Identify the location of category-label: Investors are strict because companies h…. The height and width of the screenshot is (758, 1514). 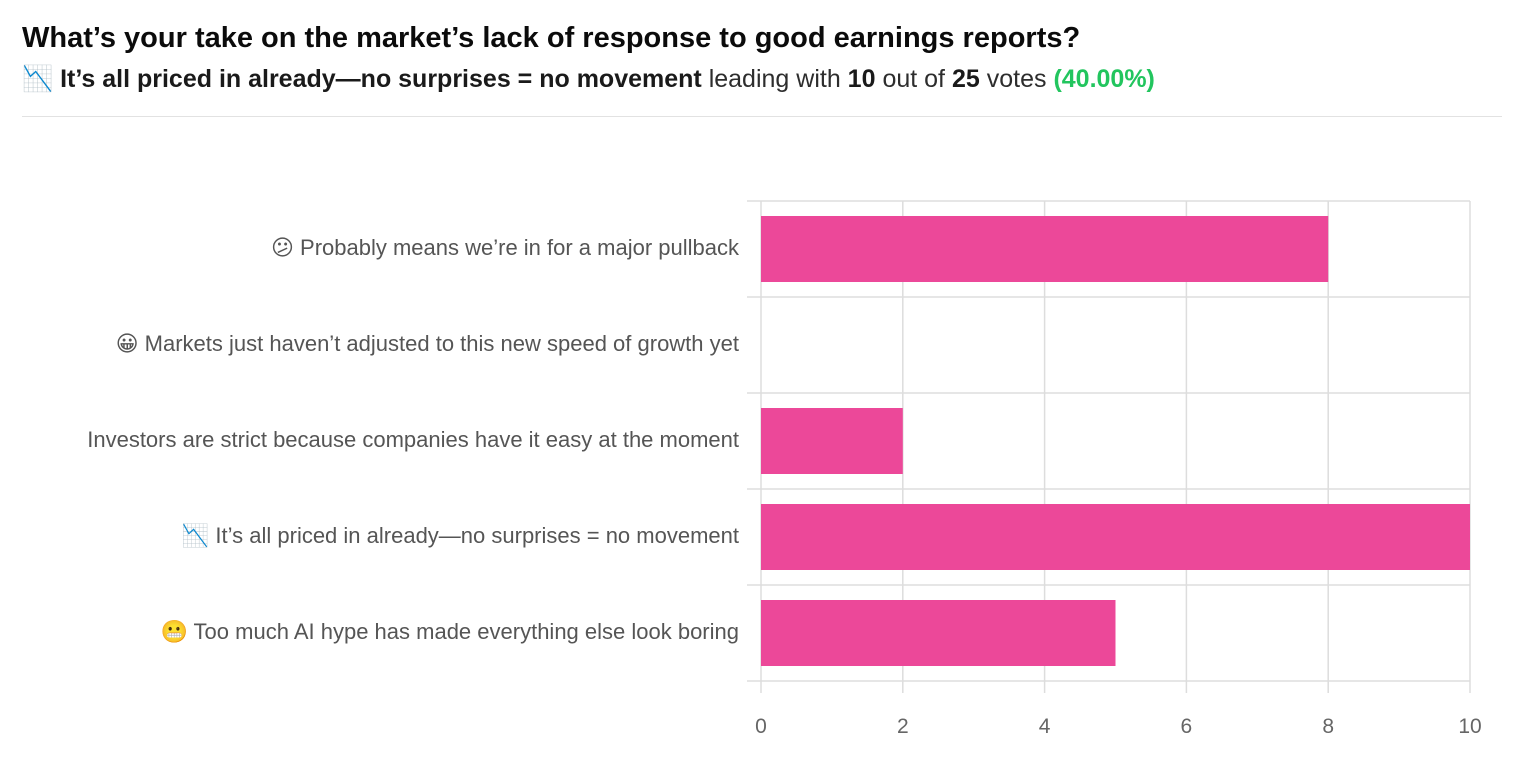
(413, 439).